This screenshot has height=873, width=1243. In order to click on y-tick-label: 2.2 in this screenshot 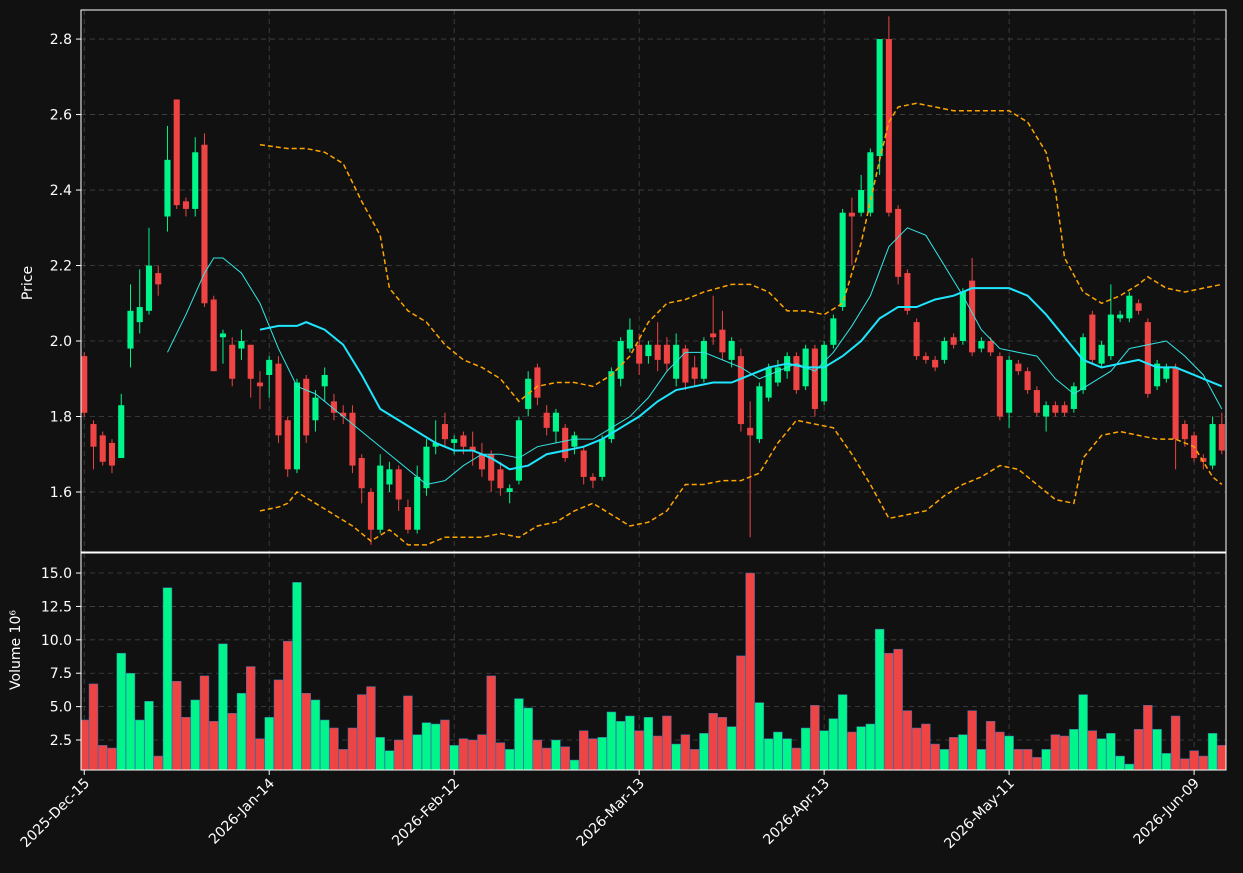, I will do `click(61, 267)`.